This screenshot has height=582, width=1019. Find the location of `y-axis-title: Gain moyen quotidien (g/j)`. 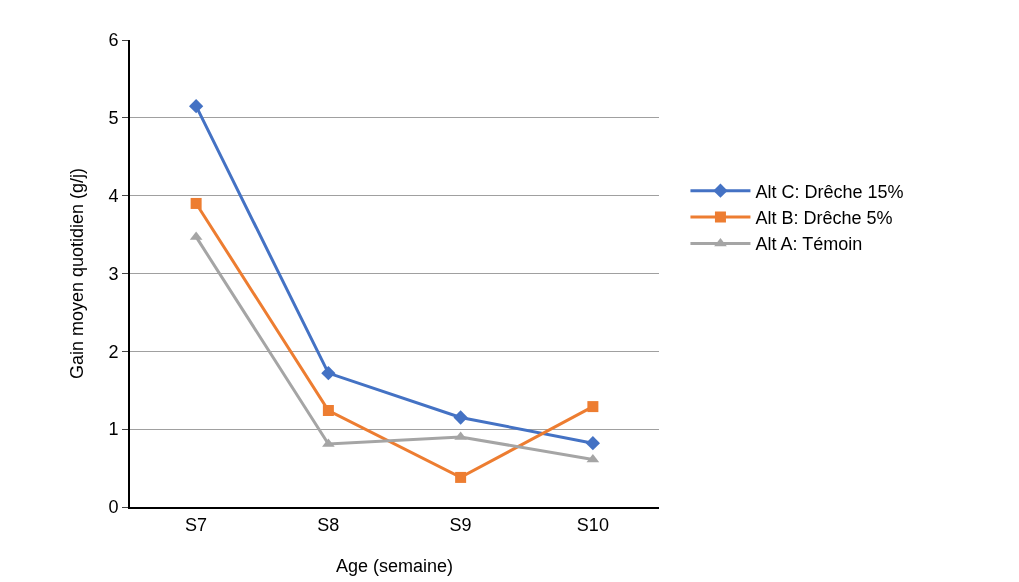

y-axis-title: Gain moyen quotidien (g/j) is located at coordinates (77, 273).